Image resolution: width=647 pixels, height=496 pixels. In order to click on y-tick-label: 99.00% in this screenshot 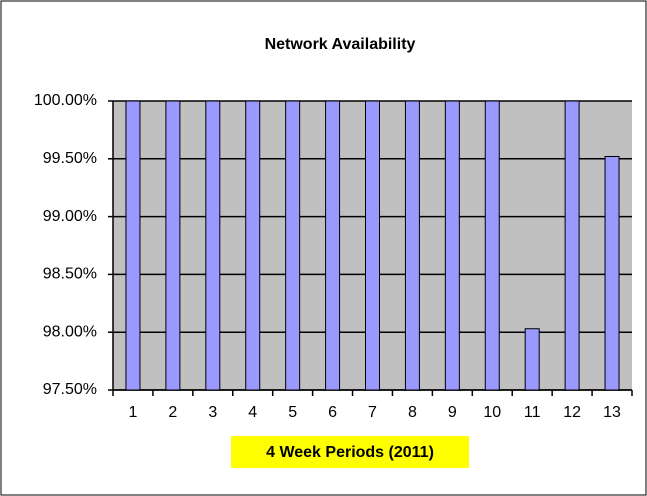, I will do `click(70, 216)`.